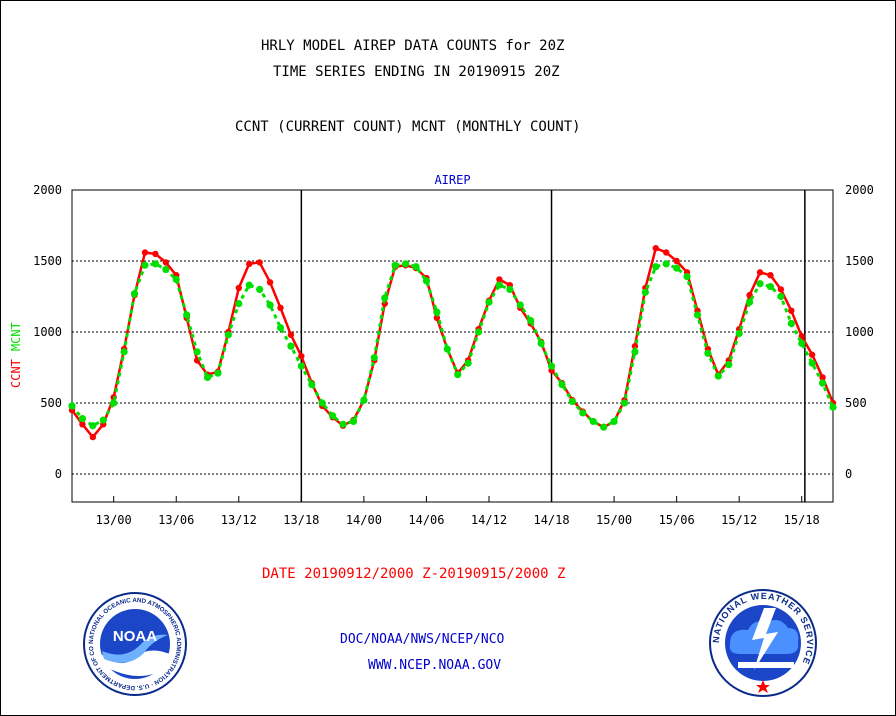 Image resolution: width=896 pixels, height=716 pixels. I want to click on org-label: DOC/NOAA/NWS/NCEP/NCO, so click(422, 639).